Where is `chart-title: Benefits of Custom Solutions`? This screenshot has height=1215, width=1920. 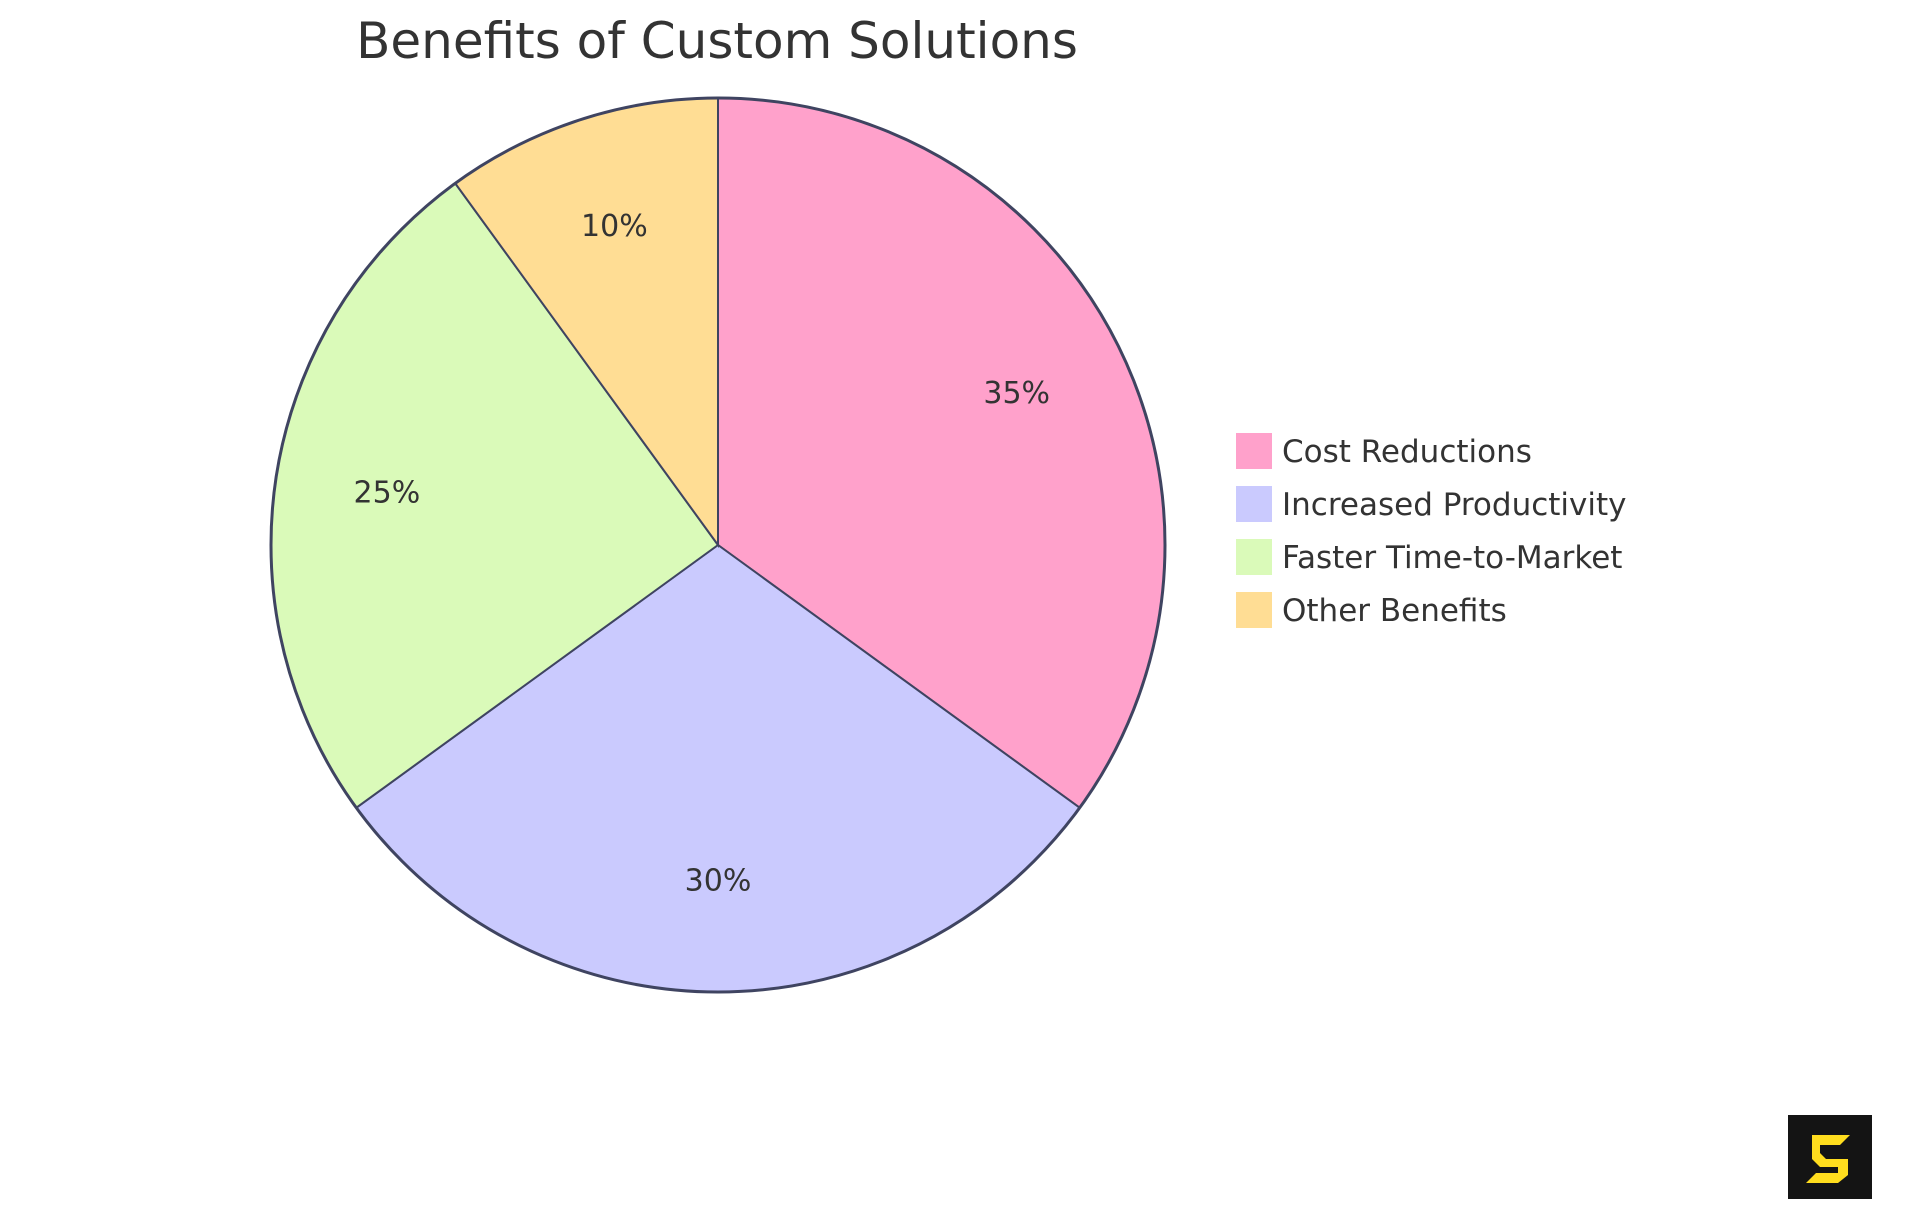 chart-title: Benefits of Custom Solutions is located at coordinates (717, 41).